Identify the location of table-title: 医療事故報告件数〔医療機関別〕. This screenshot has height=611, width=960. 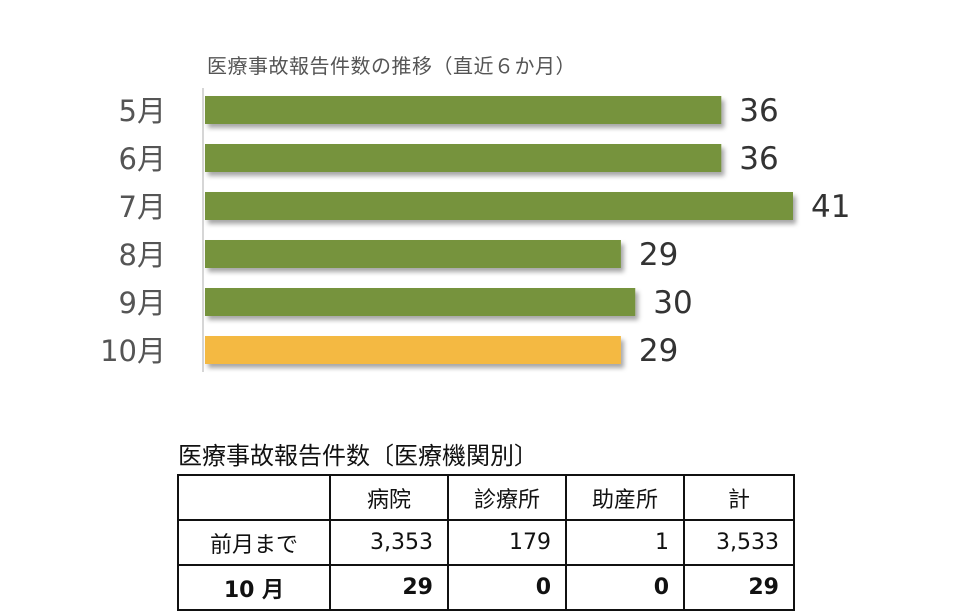
(358, 456).